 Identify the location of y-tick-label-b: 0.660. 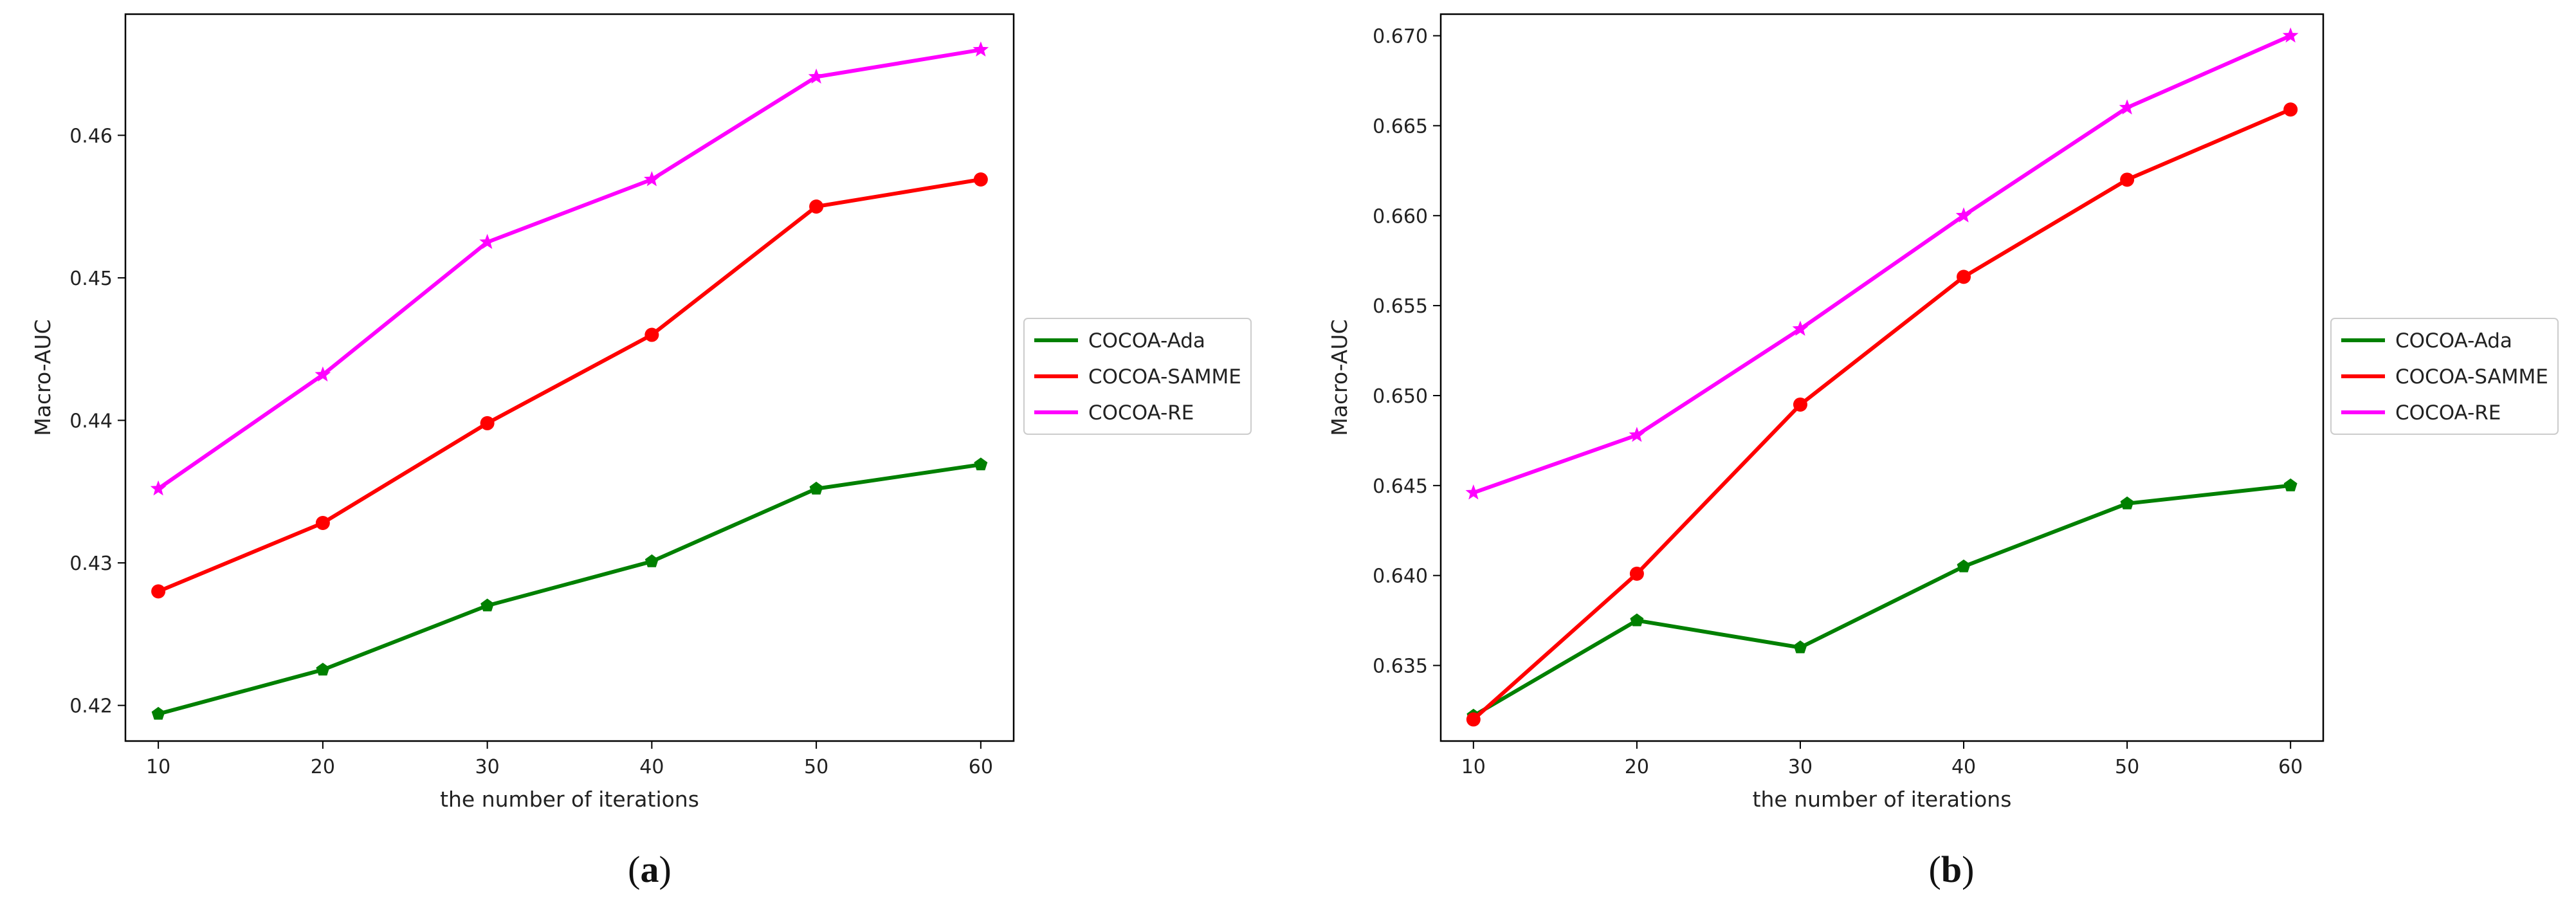
(1400, 216).